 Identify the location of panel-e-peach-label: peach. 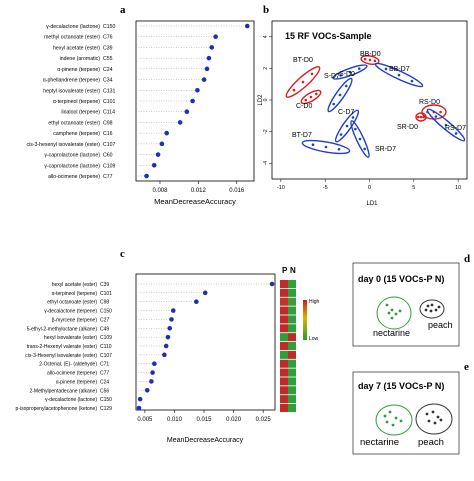
(431, 442).